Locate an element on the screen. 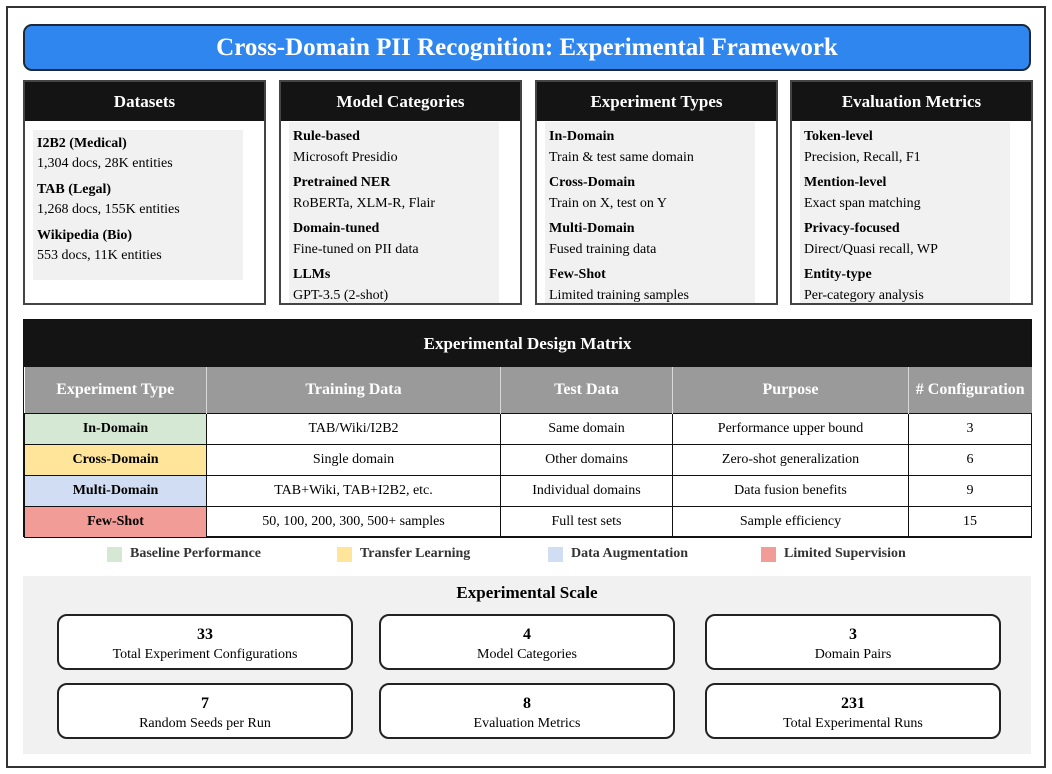  entry-title: Privacy-focused is located at coordinates (852, 228).